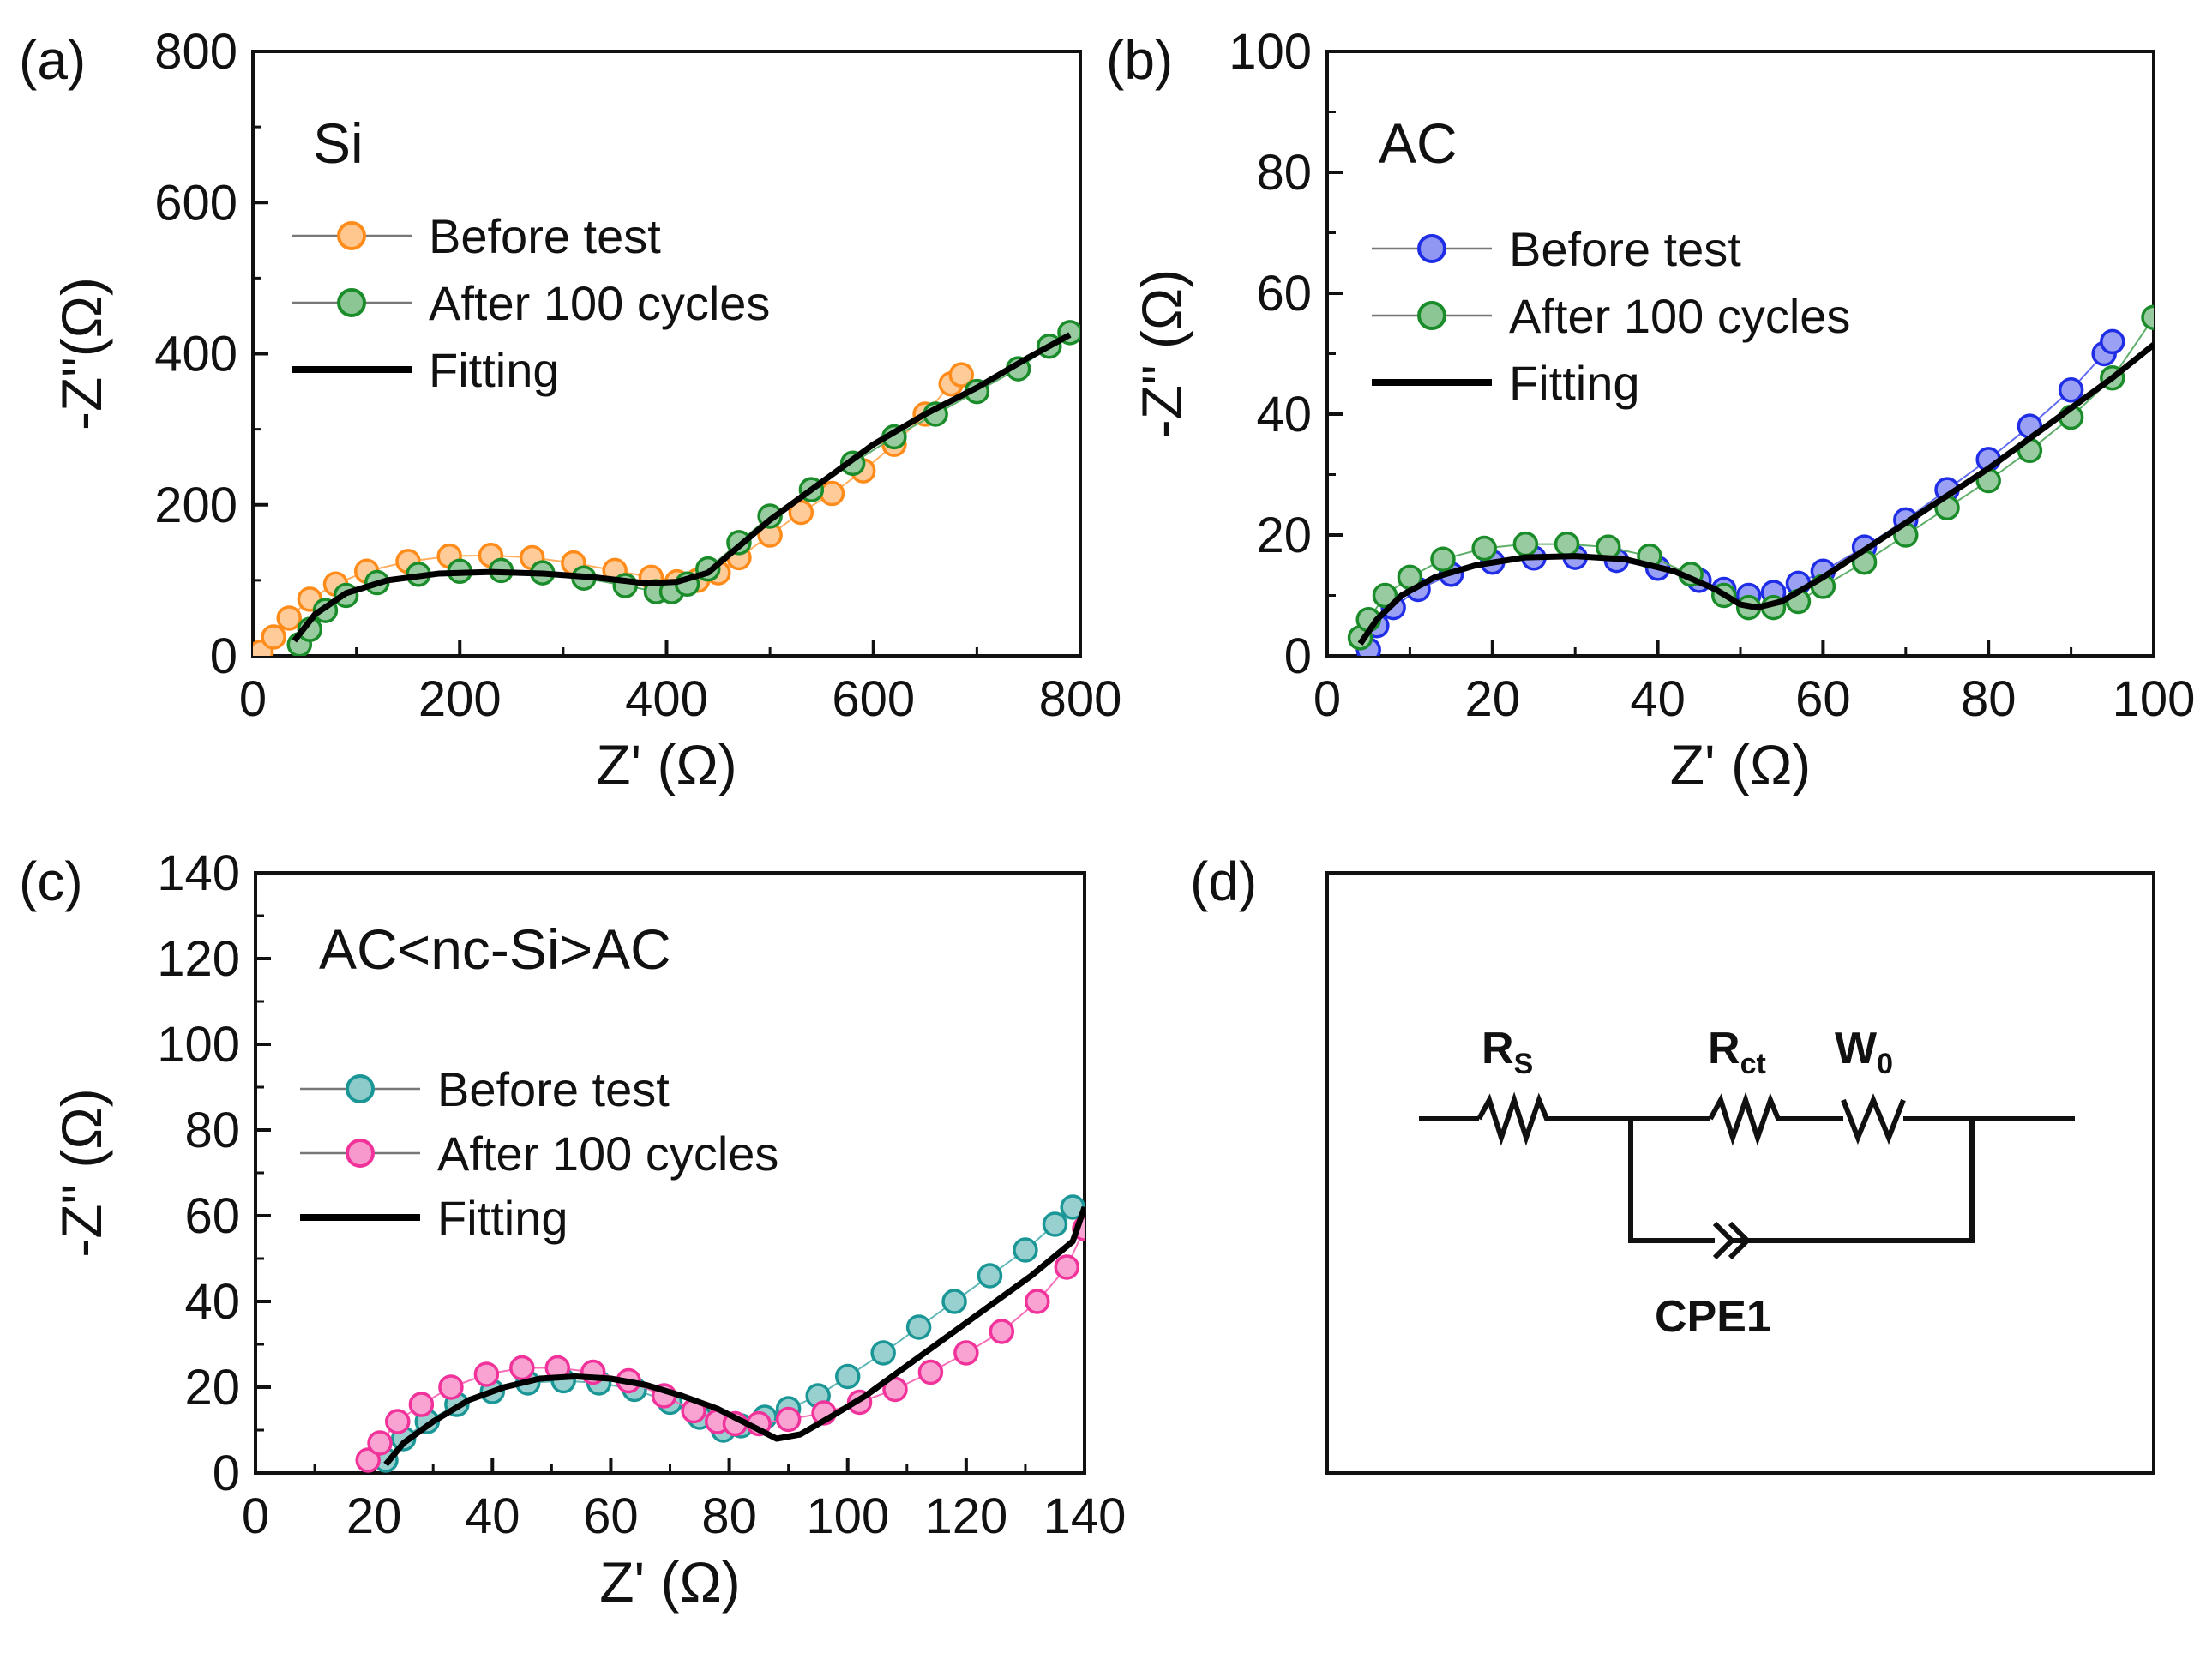 This screenshot has width=2212, height=1665. I want to click on x-tick-label: 400, so click(666, 699).